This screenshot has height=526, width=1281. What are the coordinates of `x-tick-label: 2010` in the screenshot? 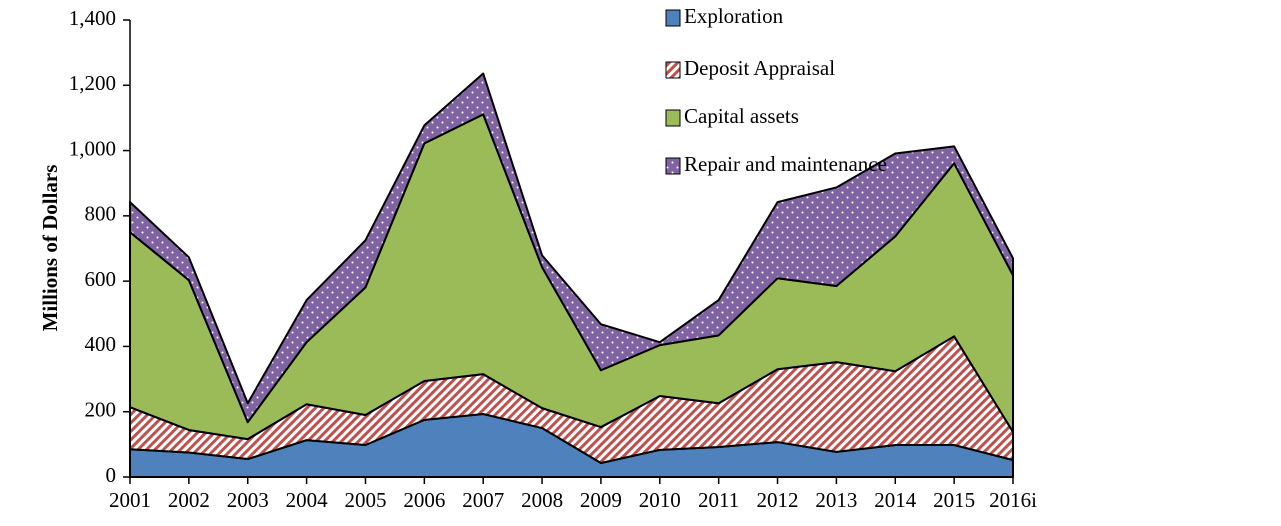 It's located at (660, 500).